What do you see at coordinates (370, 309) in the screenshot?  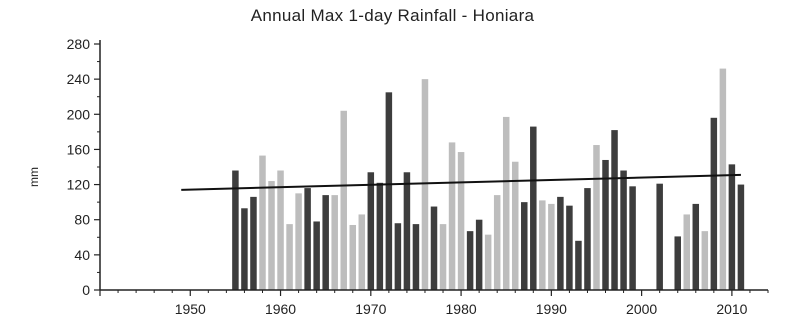 I see `x-tick-label: 1970` at bounding box center [370, 309].